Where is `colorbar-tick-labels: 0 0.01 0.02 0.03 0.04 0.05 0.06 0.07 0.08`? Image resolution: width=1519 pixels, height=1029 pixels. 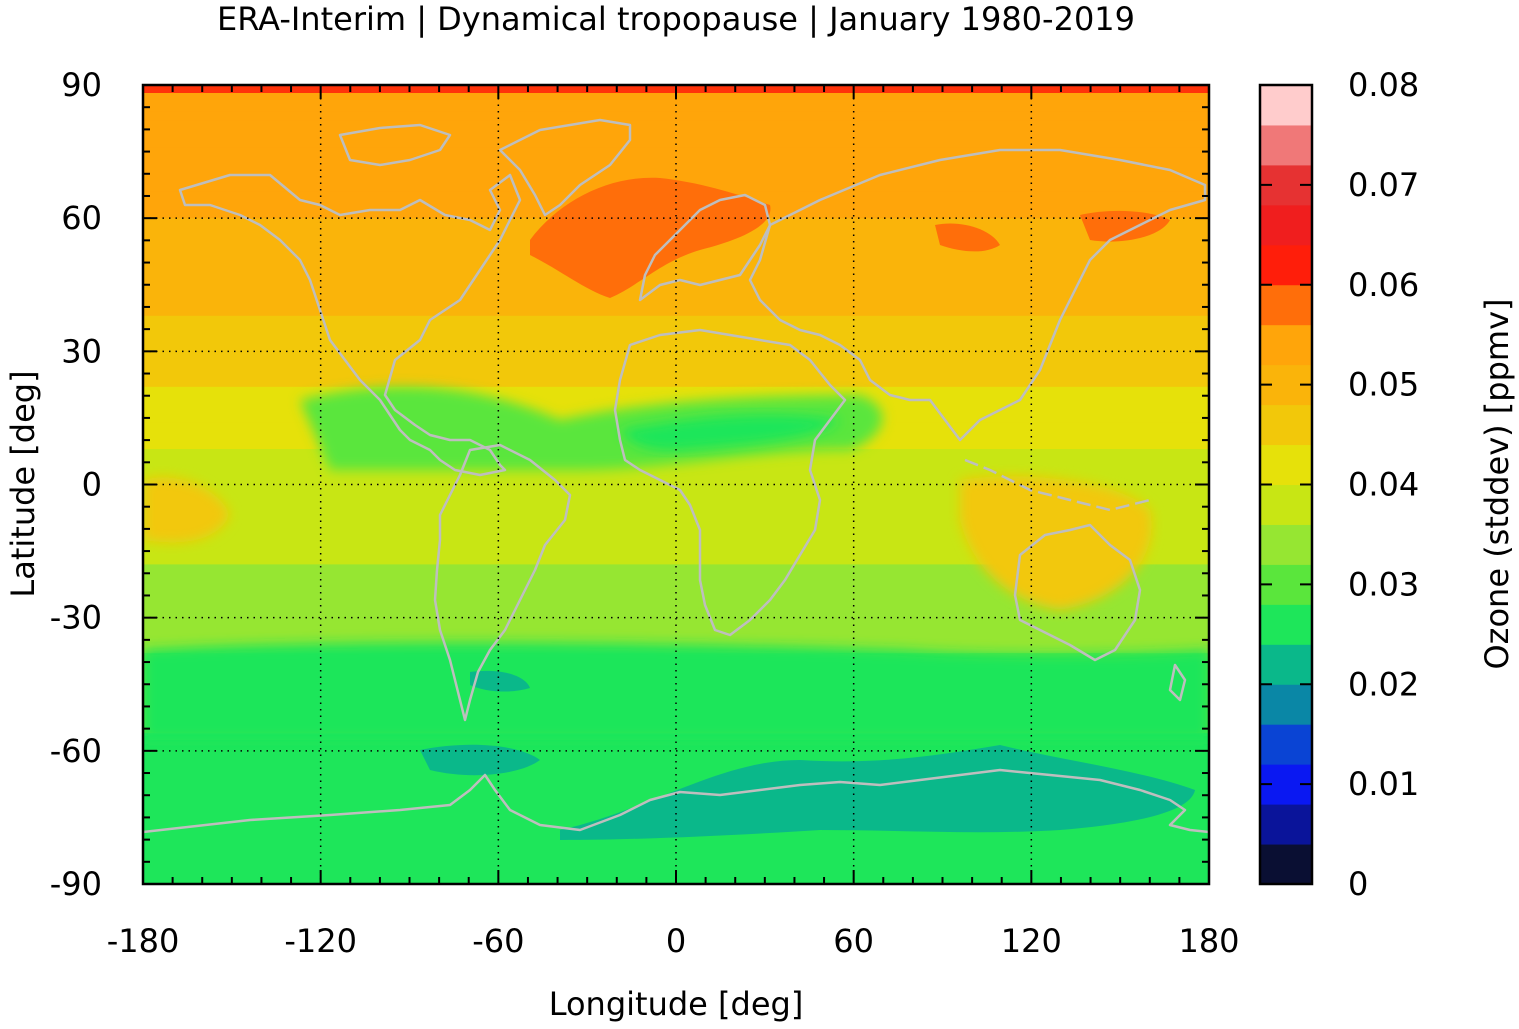 colorbar-tick-labels: 0 0.01 0.02 0.03 0.04 0.05 0.06 0.07 0.08 is located at coordinates (1383, 484).